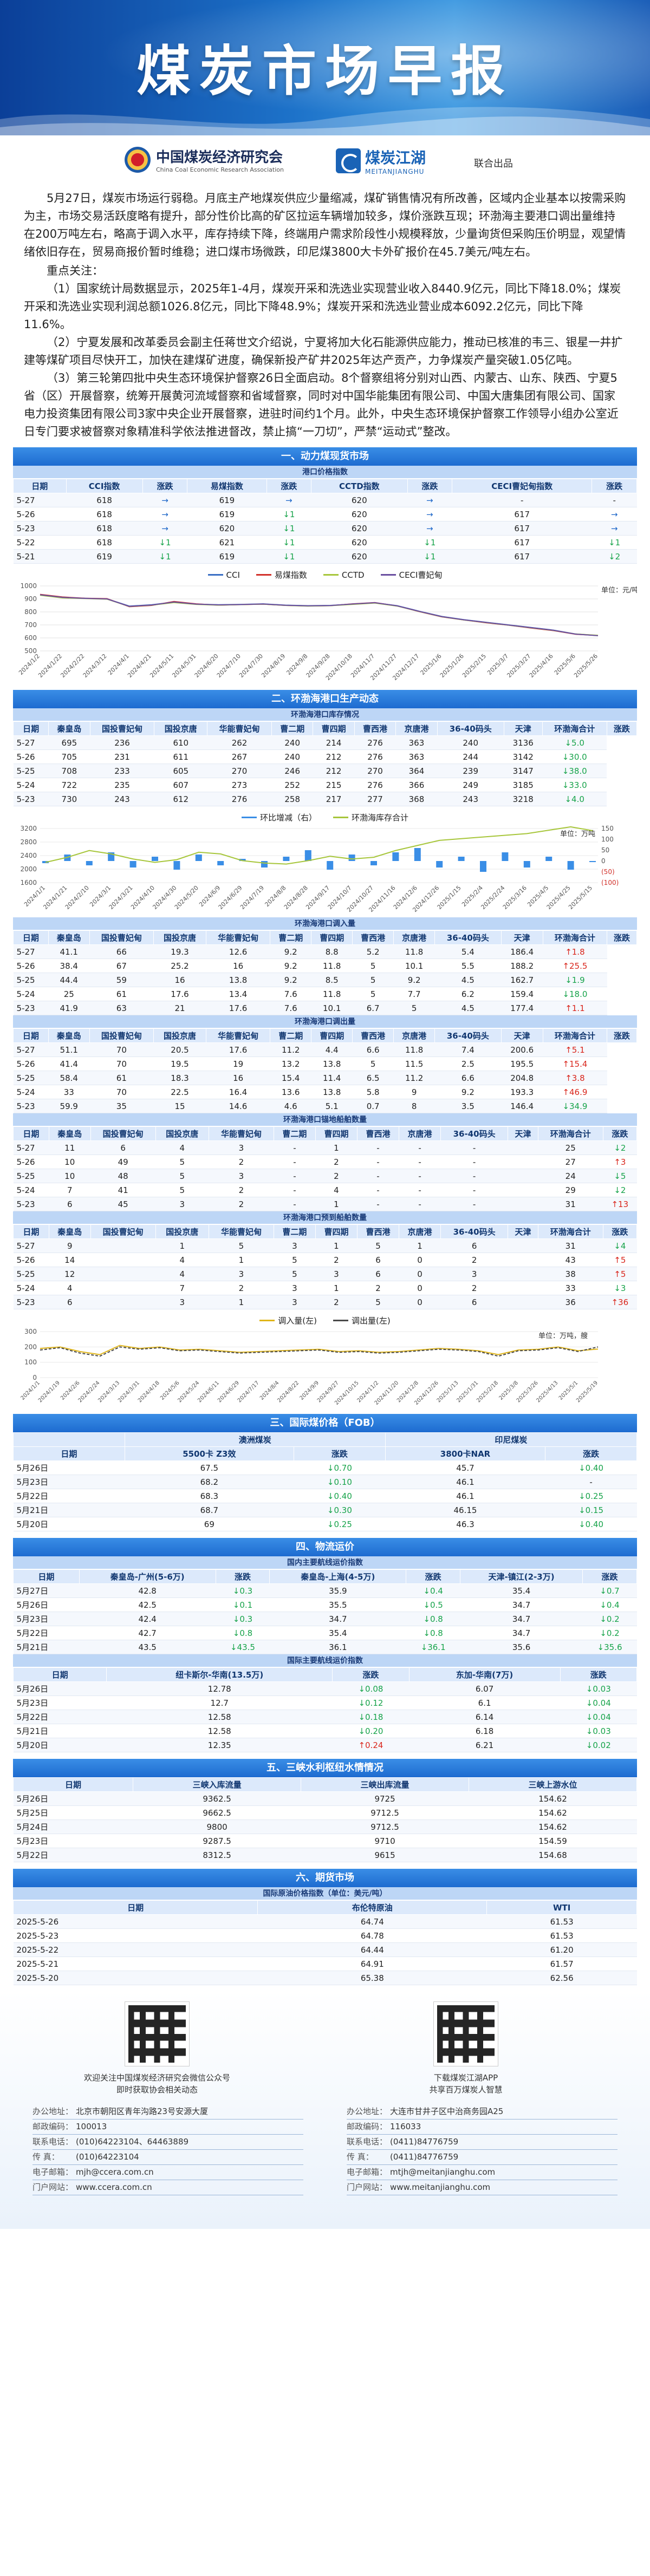 The width and height of the screenshot is (650, 2576). I want to click on contact-left-website: www.ccera.com.cn, so click(114, 2187).